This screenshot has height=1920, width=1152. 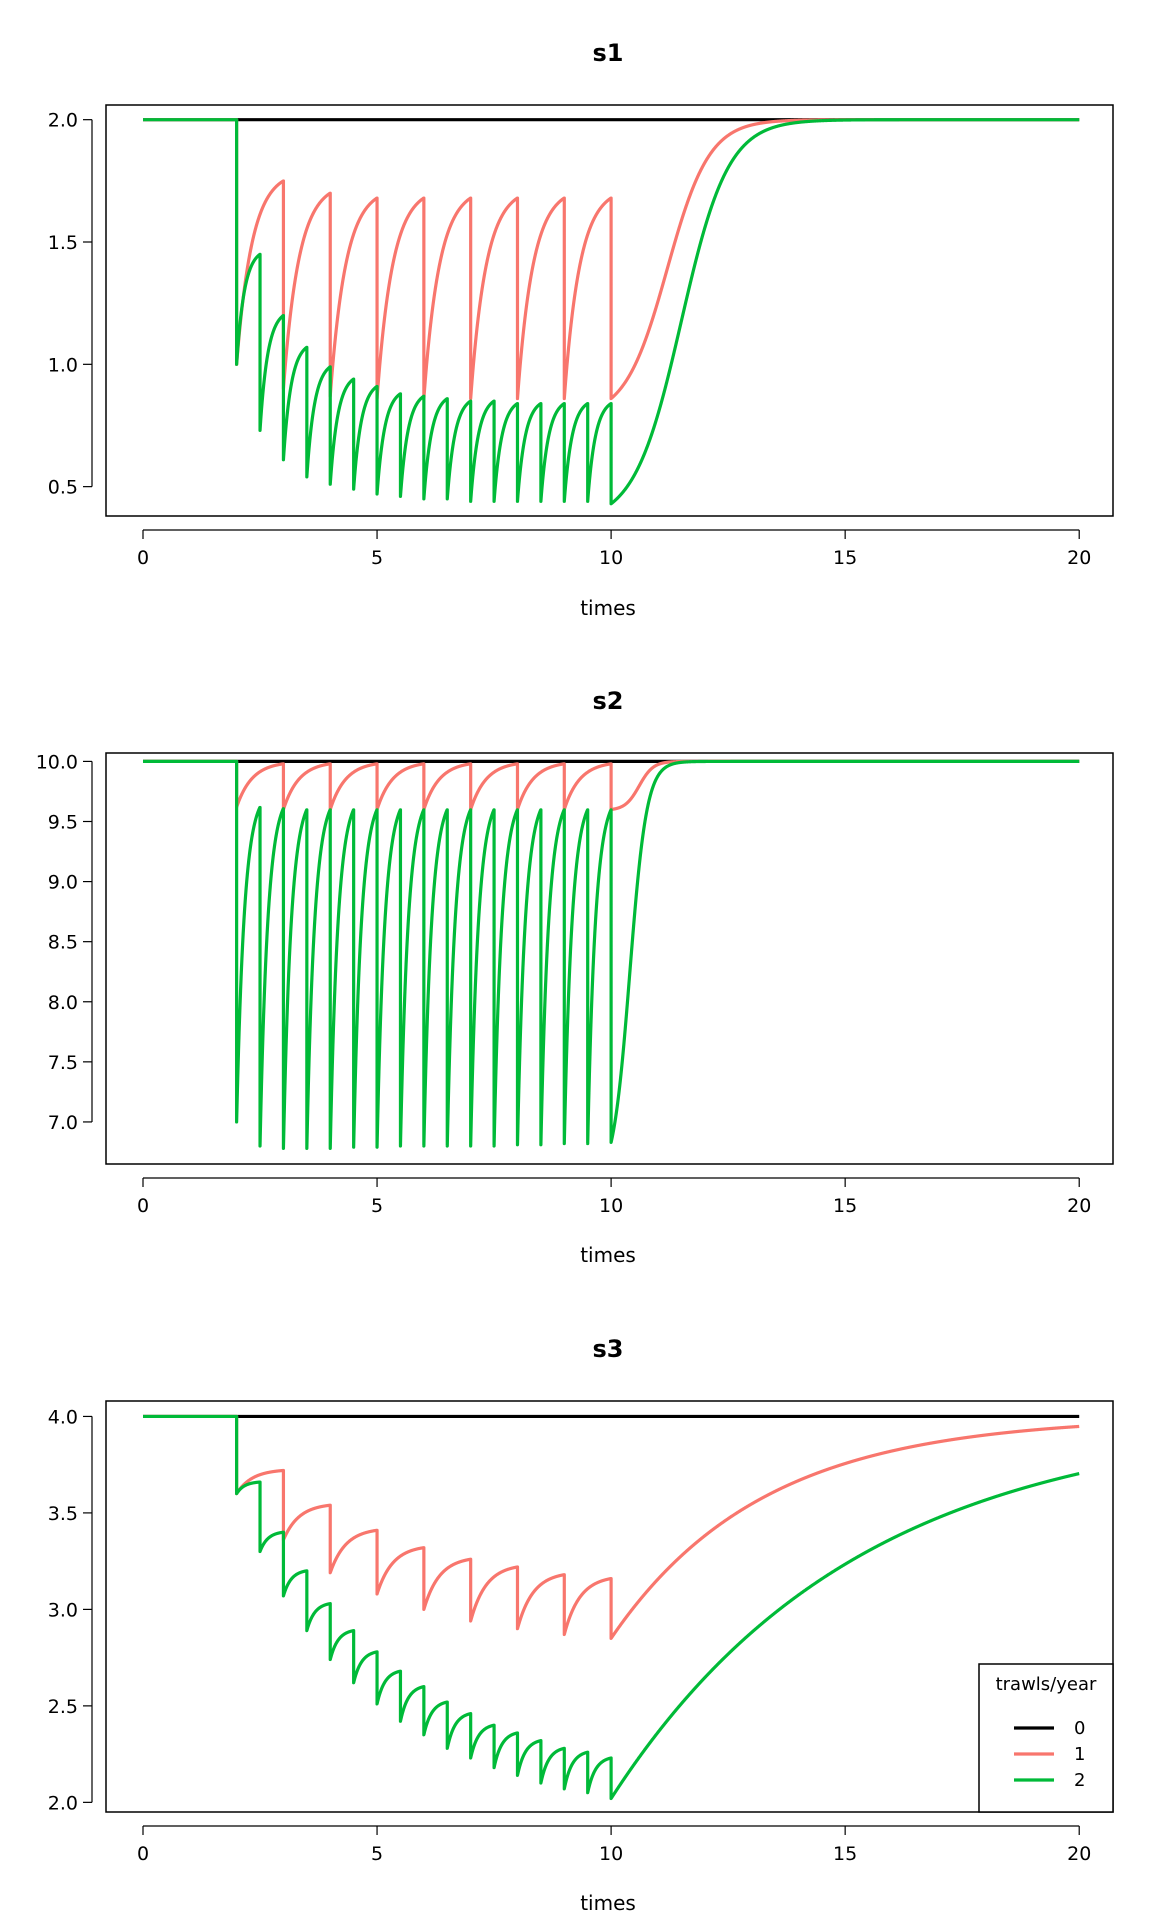 I want to click on y-tick-label: 10.0, so click(x=57, y=762).